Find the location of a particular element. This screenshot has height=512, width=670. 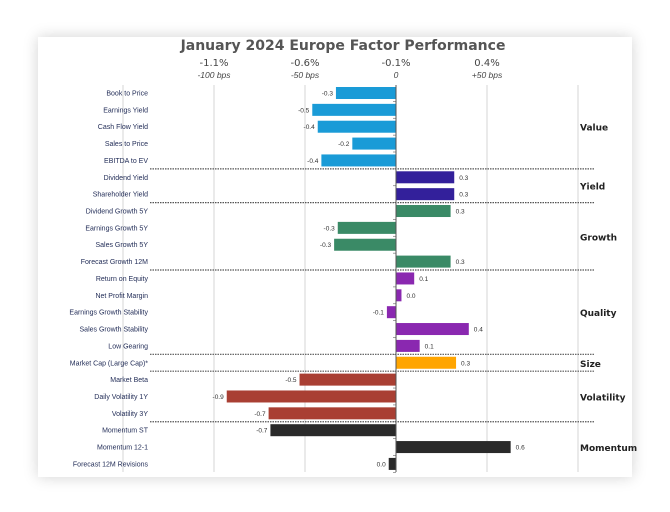

row-label: Daily Volatility 1Y is located at coordinates (121, 397).